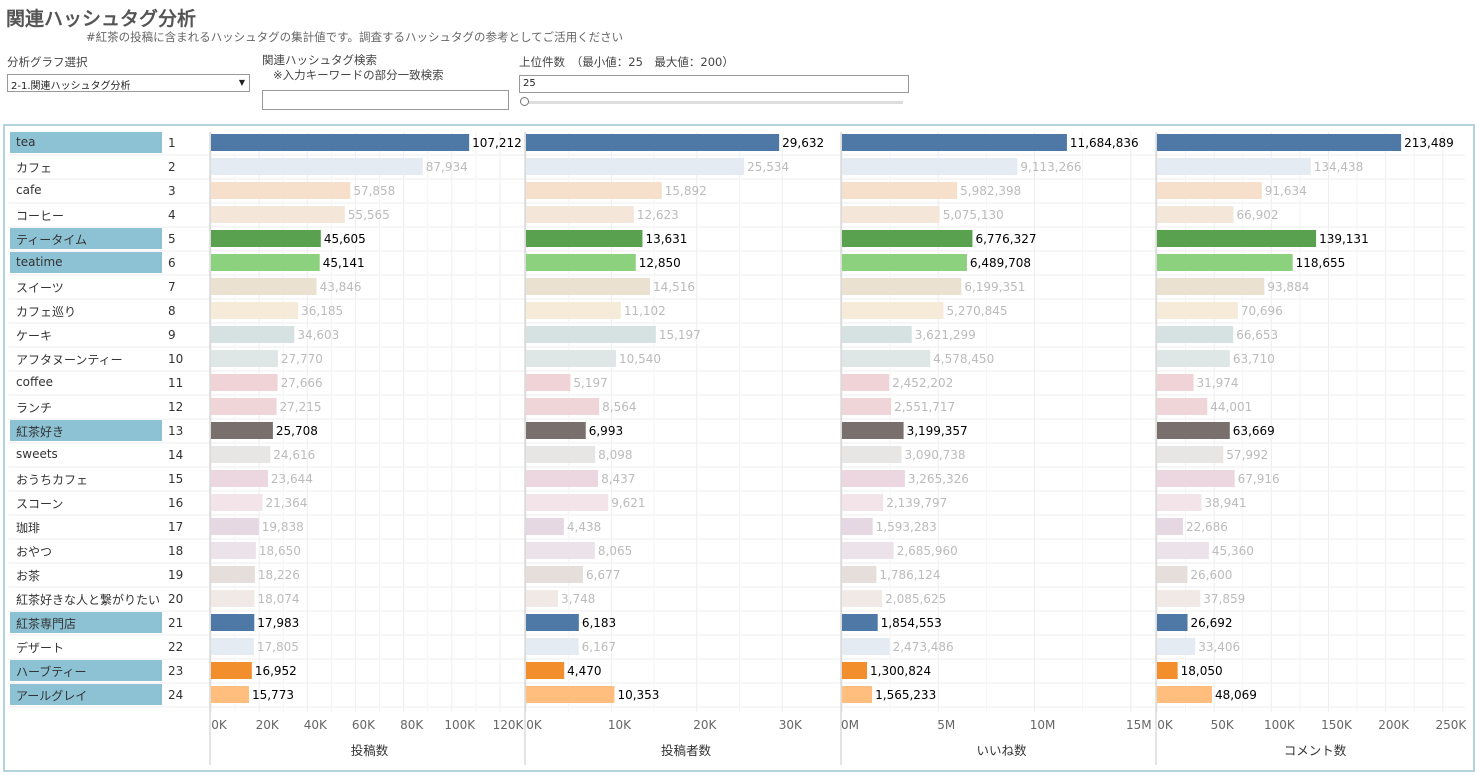  I want to click on row-rank: 11, so click(176, 383).